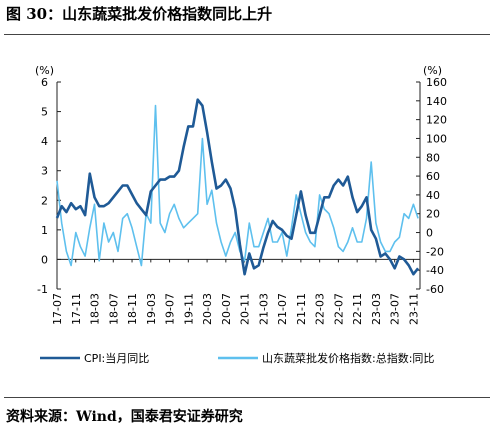  What do you see at coordinates (429, 233) in the screenshot?
I see `y-right-tick-label: 0` at bounding box center [429, 233].